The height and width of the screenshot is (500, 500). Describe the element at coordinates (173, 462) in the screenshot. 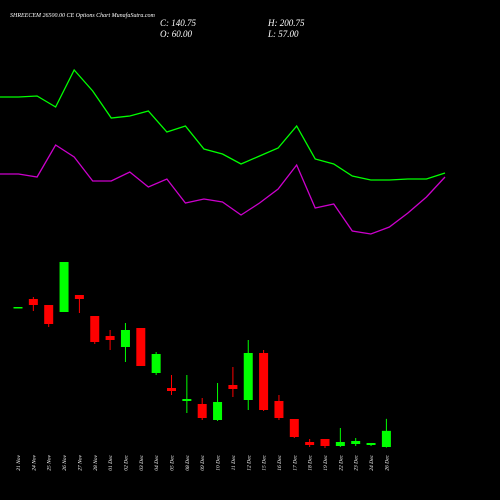

I see `x-tick-label: 05 Dec` at that location.